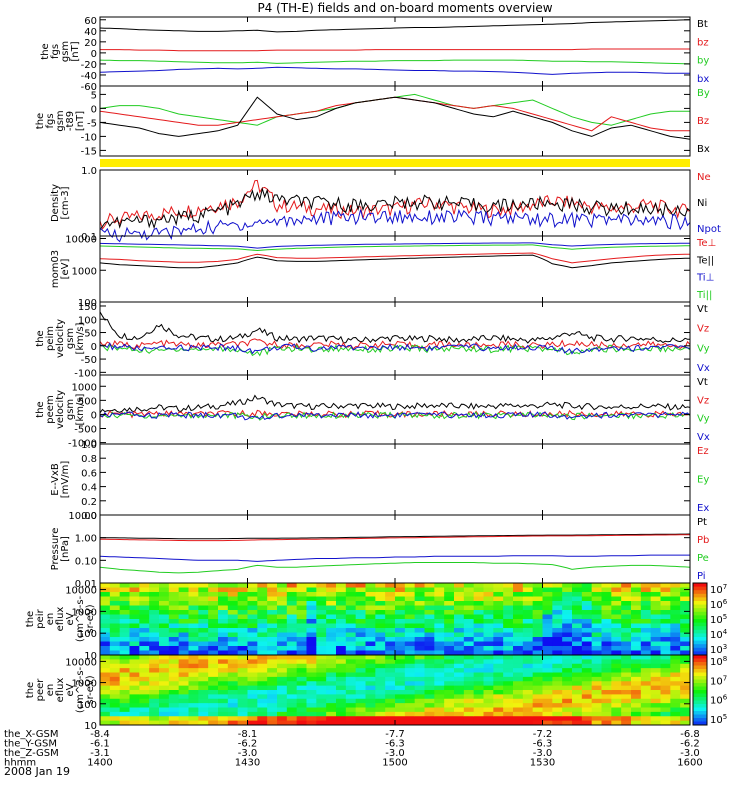  What do you see at coordinates (395, 248) in the screenshot?
I see `series-line-p4-Ti||` at bounding box center [395, 248].